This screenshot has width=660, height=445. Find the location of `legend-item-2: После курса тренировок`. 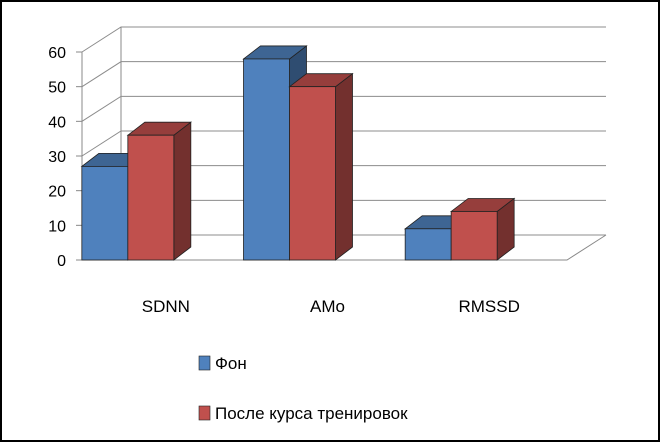

legend-item-2: После курса тренировок is located at coordinates (303, 413).